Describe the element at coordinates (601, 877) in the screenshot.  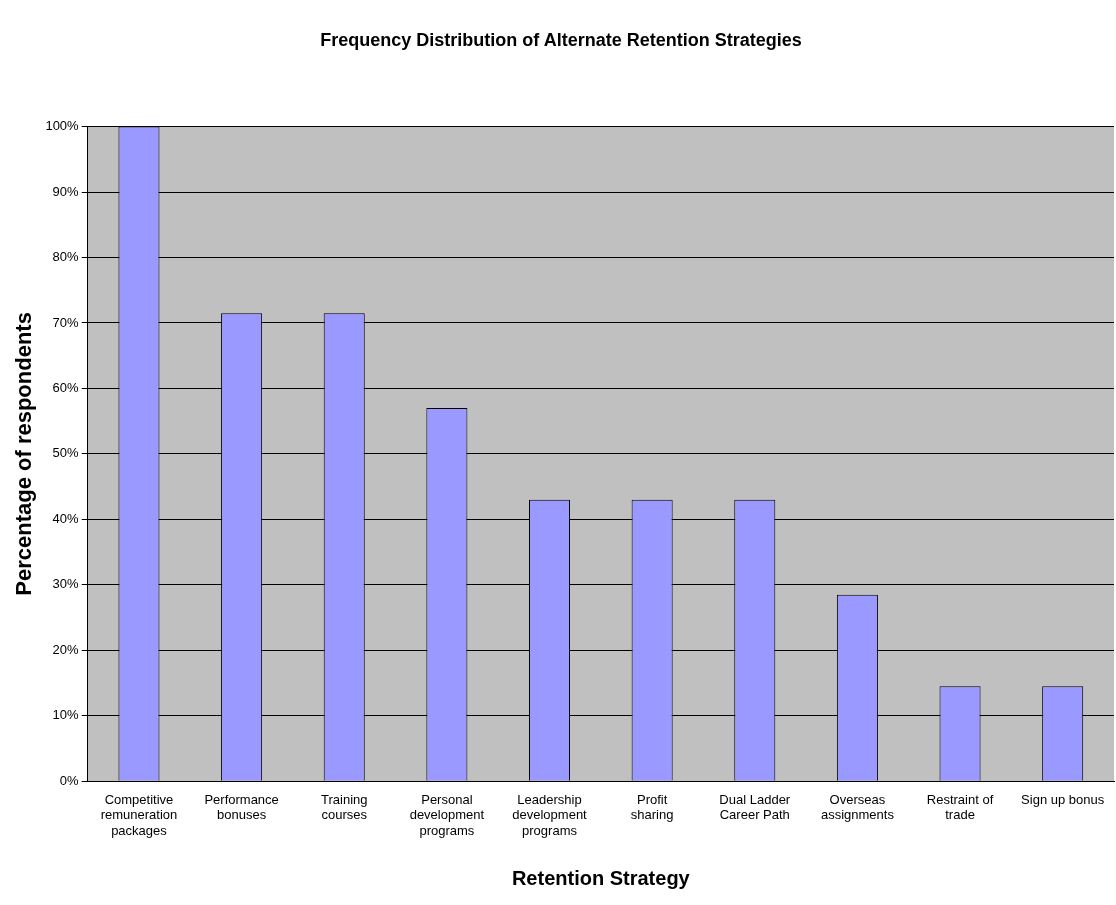
I see `x-axis-title: Retention Strategy` at that location.